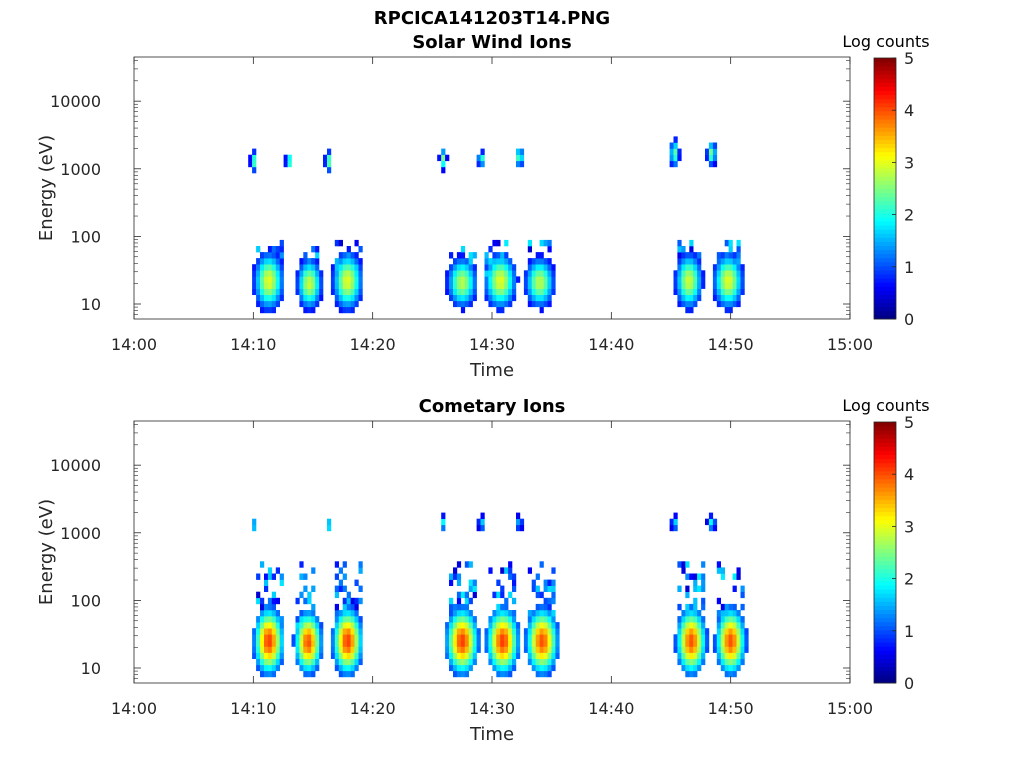 Image resolution: width=1024 pixels, height=772 pixels. Describe the element at coordinates (611, 708) in the screenshot. I see `cometary-x-tick-label: 14:40` at that location.